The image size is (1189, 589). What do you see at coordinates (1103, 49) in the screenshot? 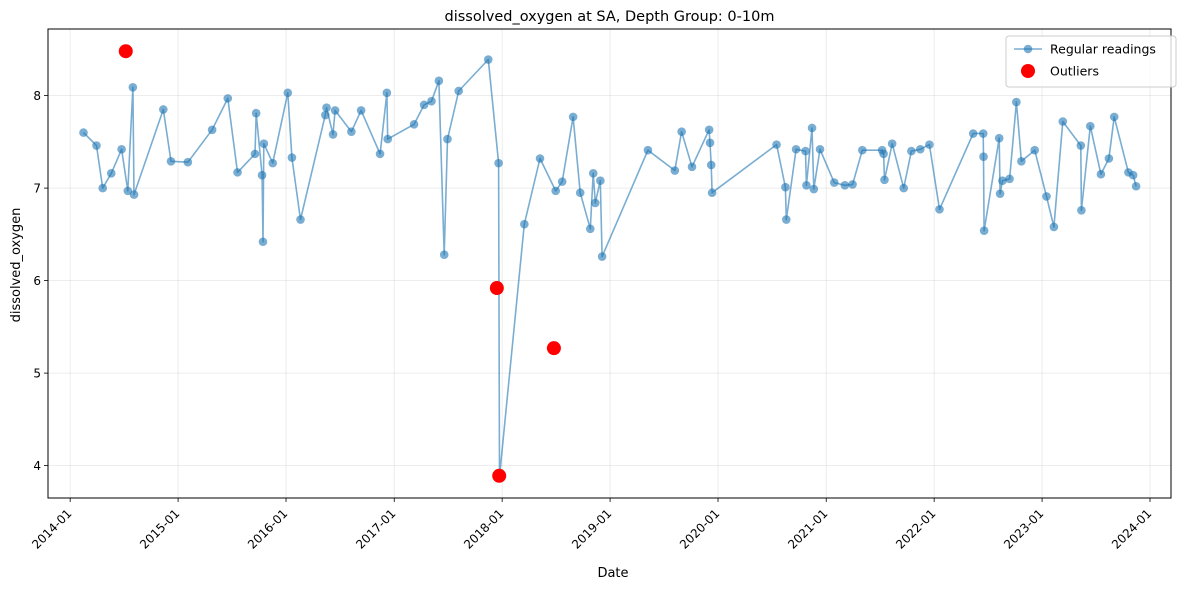
I see `legend-regular-label: Regular readings` at bounding box center [1103, 49].